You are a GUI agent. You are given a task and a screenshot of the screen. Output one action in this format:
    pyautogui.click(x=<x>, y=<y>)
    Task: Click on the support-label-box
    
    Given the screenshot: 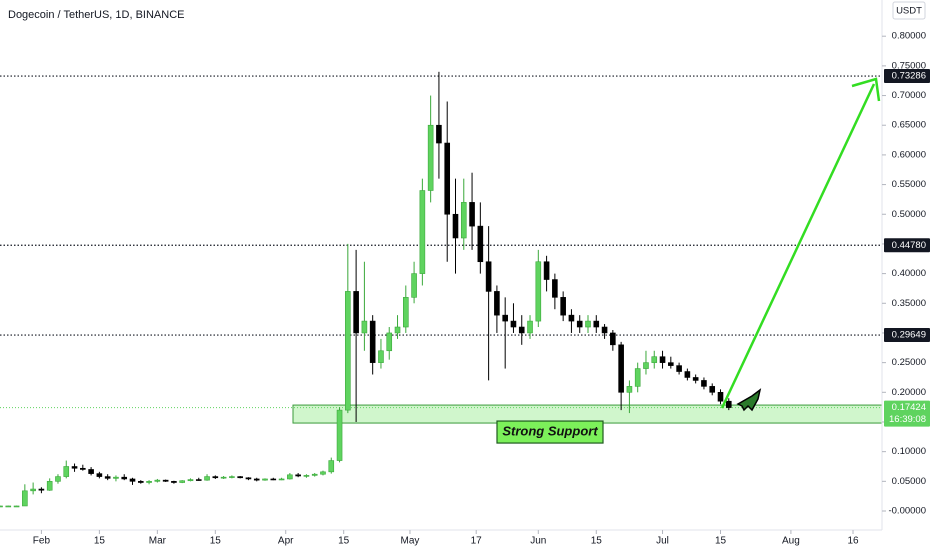 What is the action you would take?
    pyautogui.click(x=550, y=432)
    